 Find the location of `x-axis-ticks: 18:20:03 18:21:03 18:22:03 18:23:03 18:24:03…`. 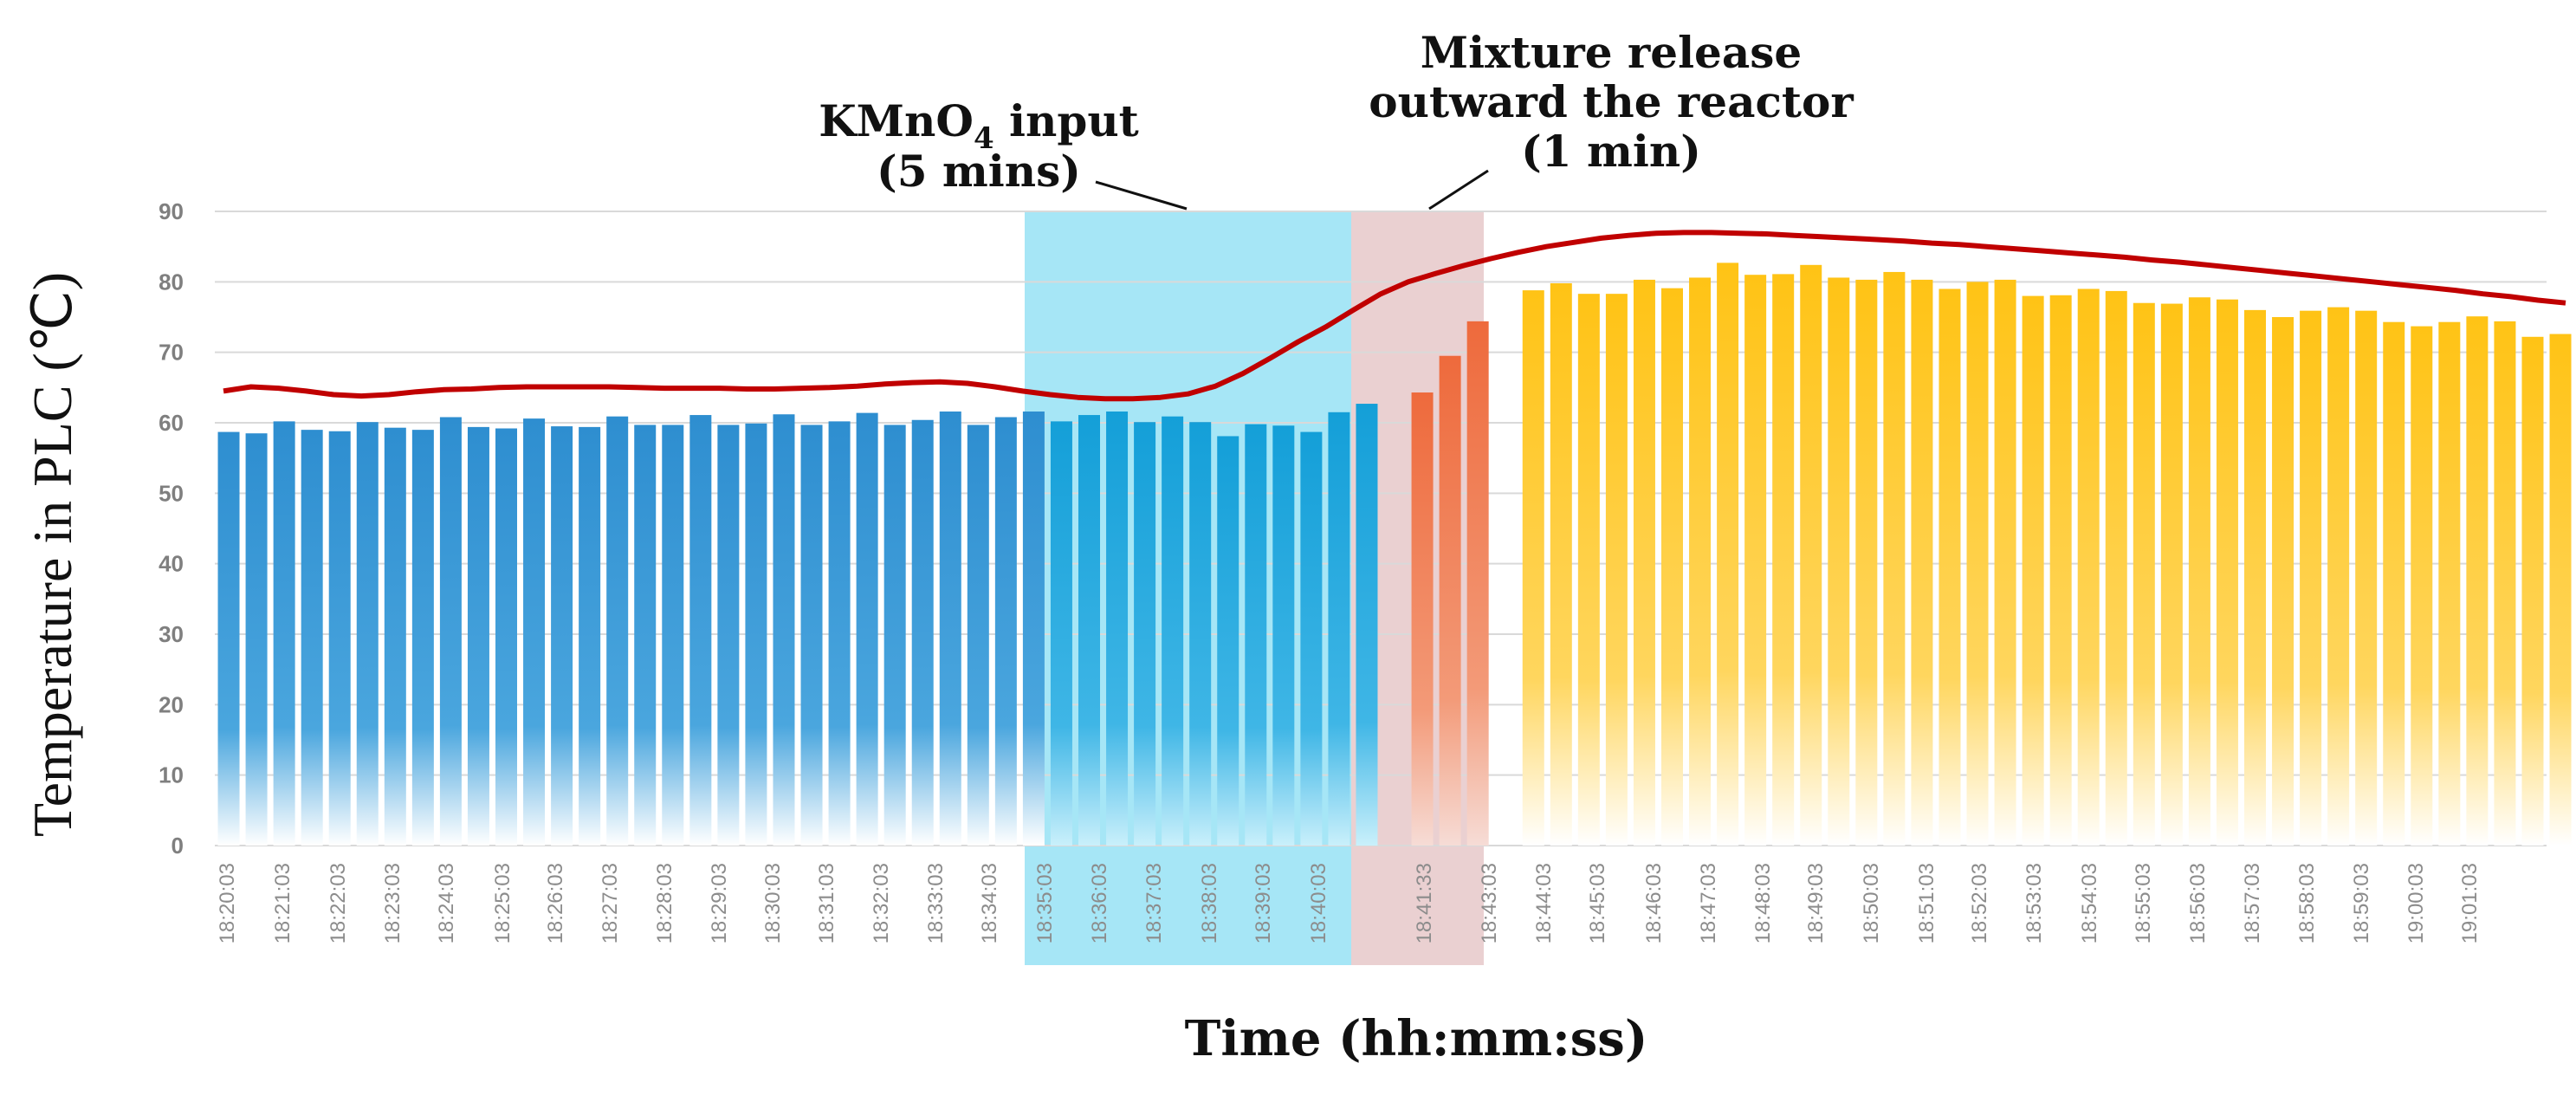

x-axis-ticks: 18:20:03 18:21:03 18:22:03 18:23:03 18:24:03… is located at coordinates (1349, 903).